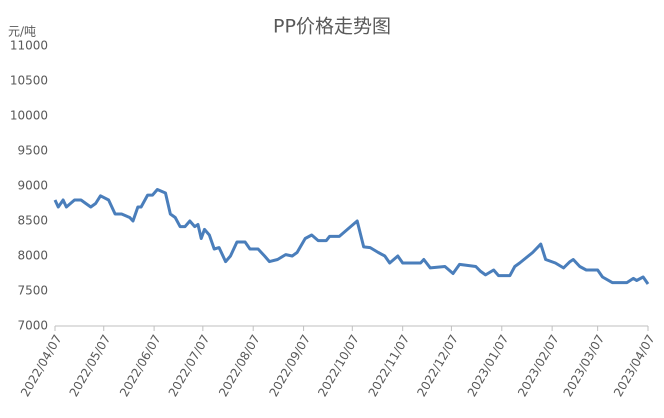 This screenshot has width=664, height=418. Describe the element at coordinates (338, 365) in the screenshot. I see `x-tick-label: 2022/10/07` at that location.